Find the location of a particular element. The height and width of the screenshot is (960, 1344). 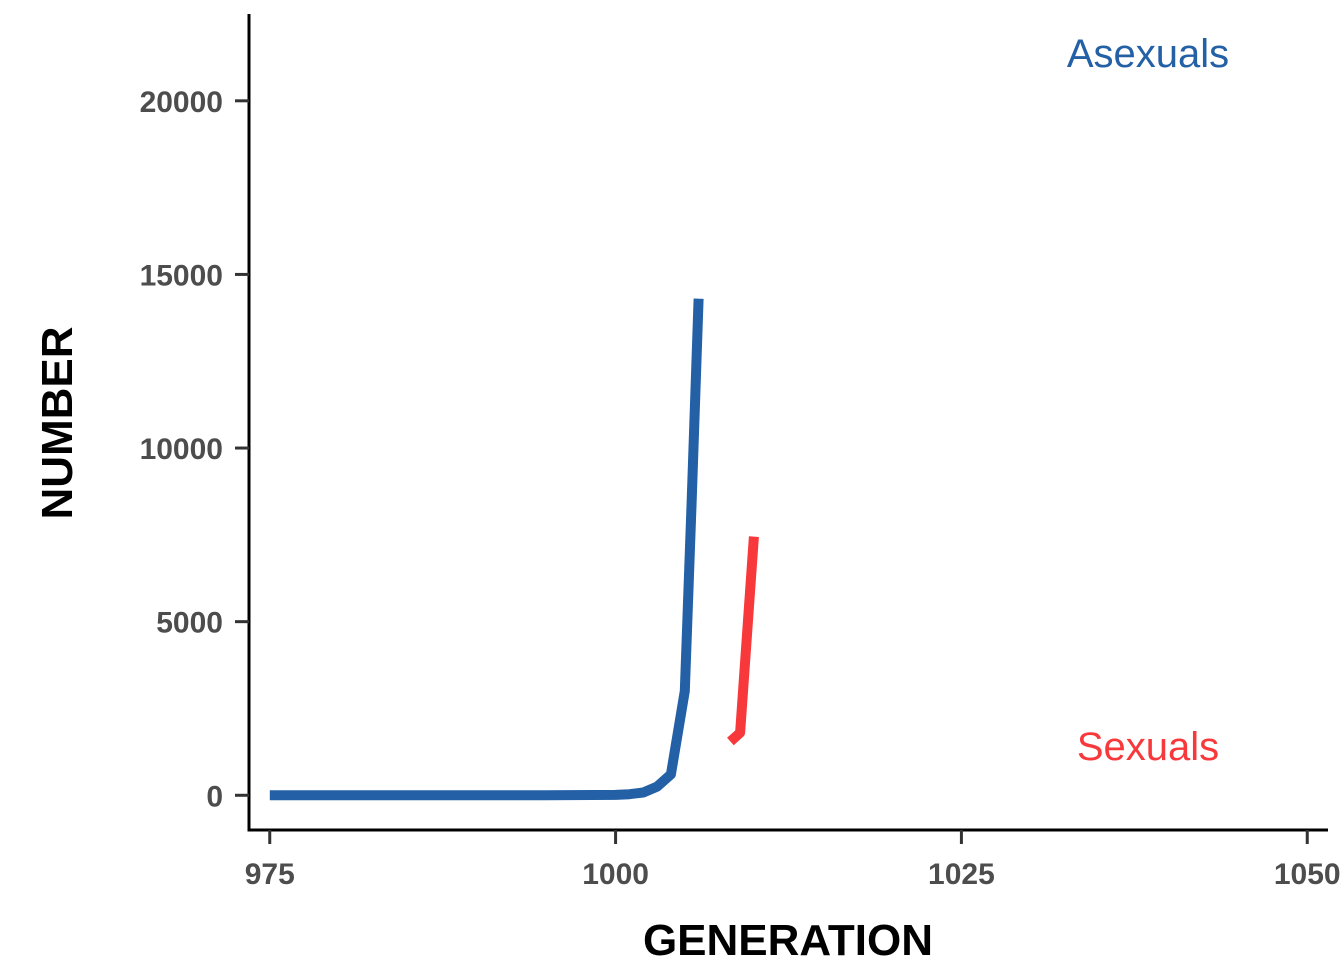

x-tick-label: 1050 is located at coordinates (1307, 874).